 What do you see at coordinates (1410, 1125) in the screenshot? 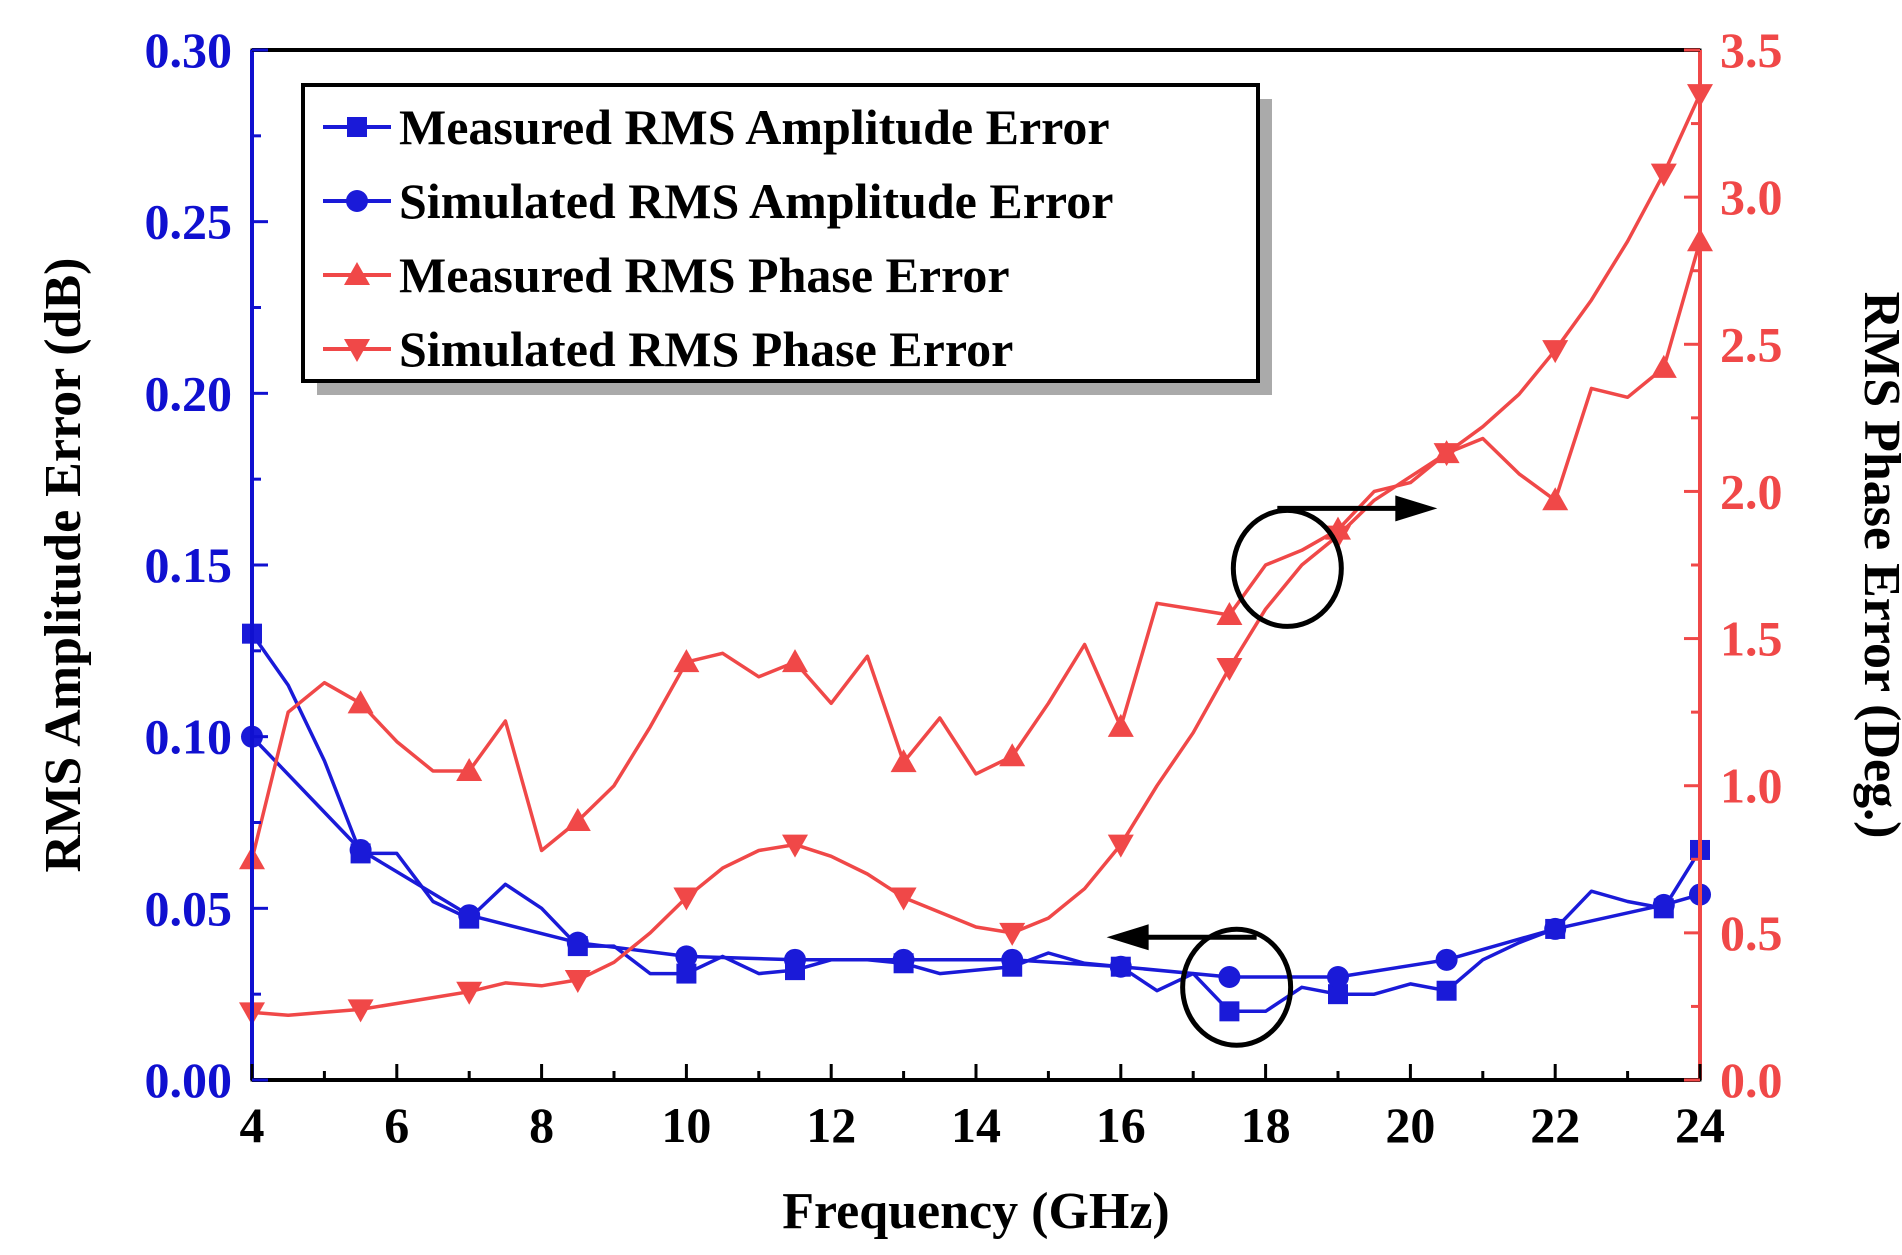
I see `x-tick-label: 20` at bounding box center [1410, 1125].